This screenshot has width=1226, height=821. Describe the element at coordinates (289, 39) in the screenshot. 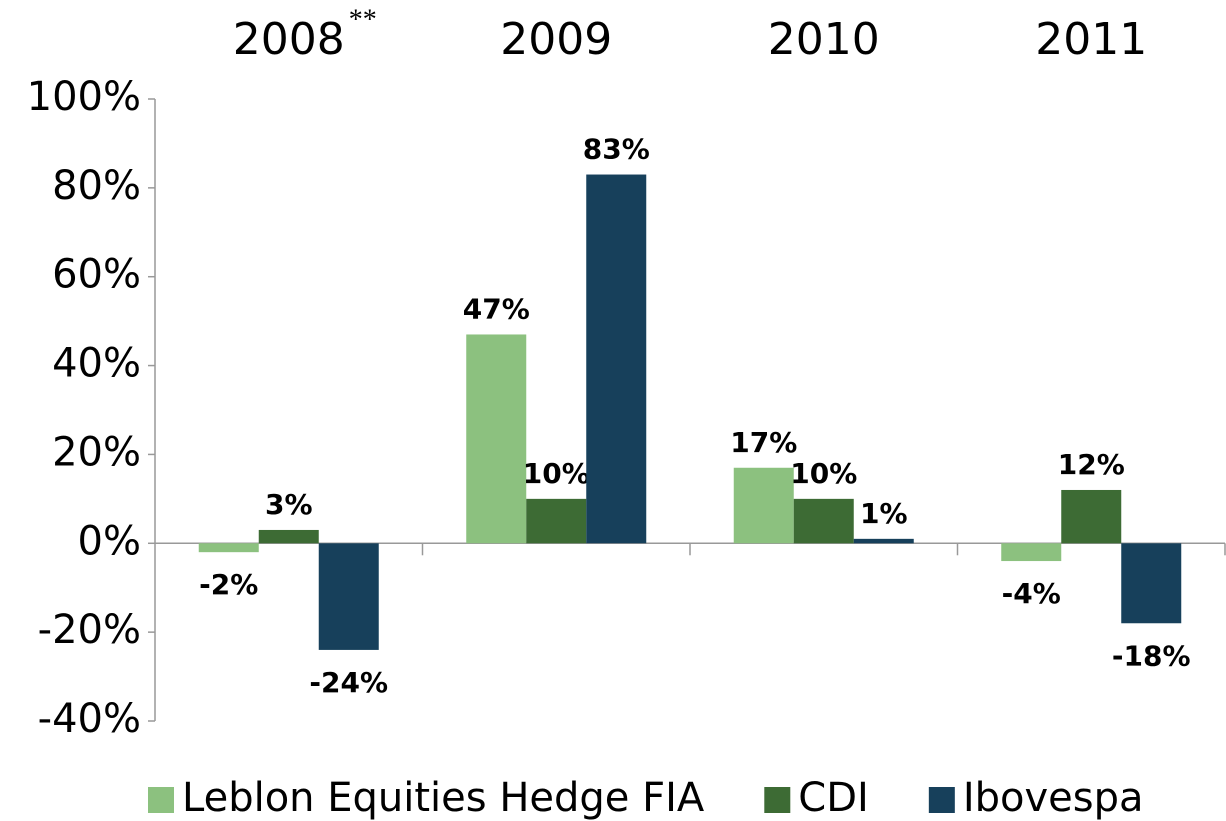

I see `category-label: 2008` at that location.